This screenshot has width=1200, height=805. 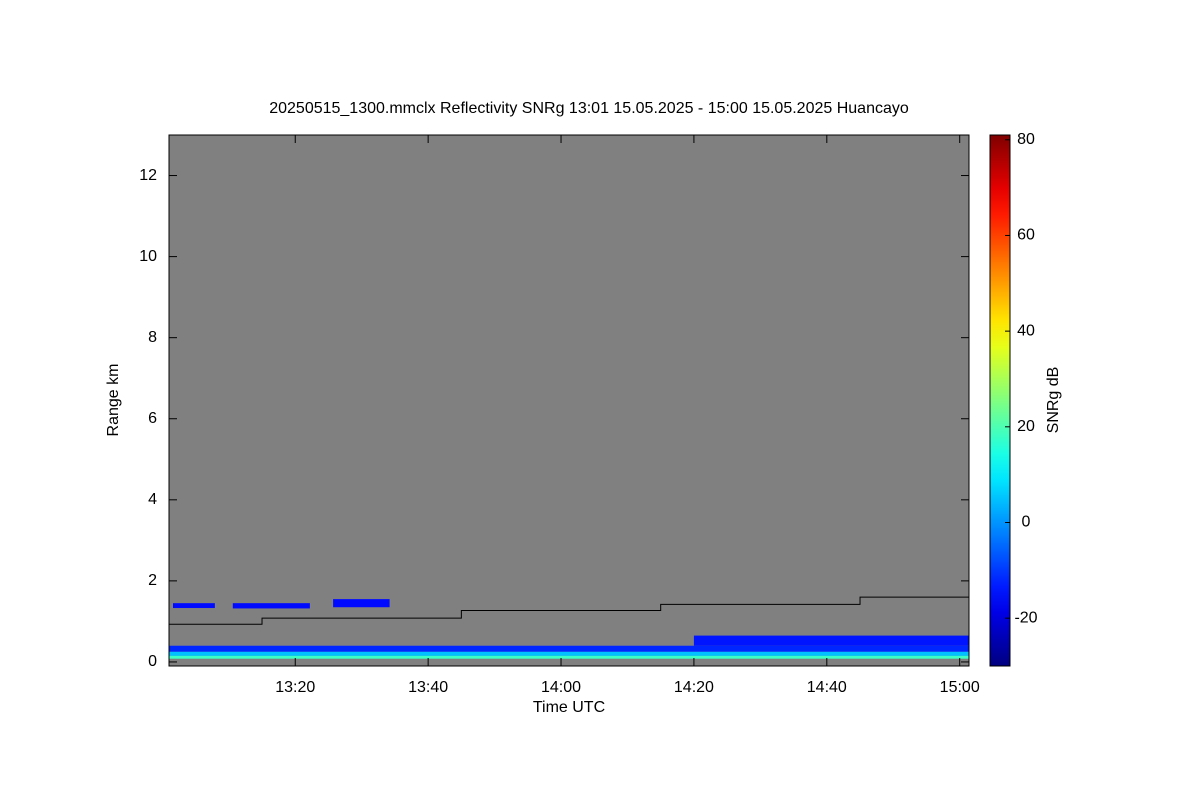 What do you see at coordinates (148, 175) in the screenshot?
I see `y-tick-label: 12` at bounding box center [148, 175].